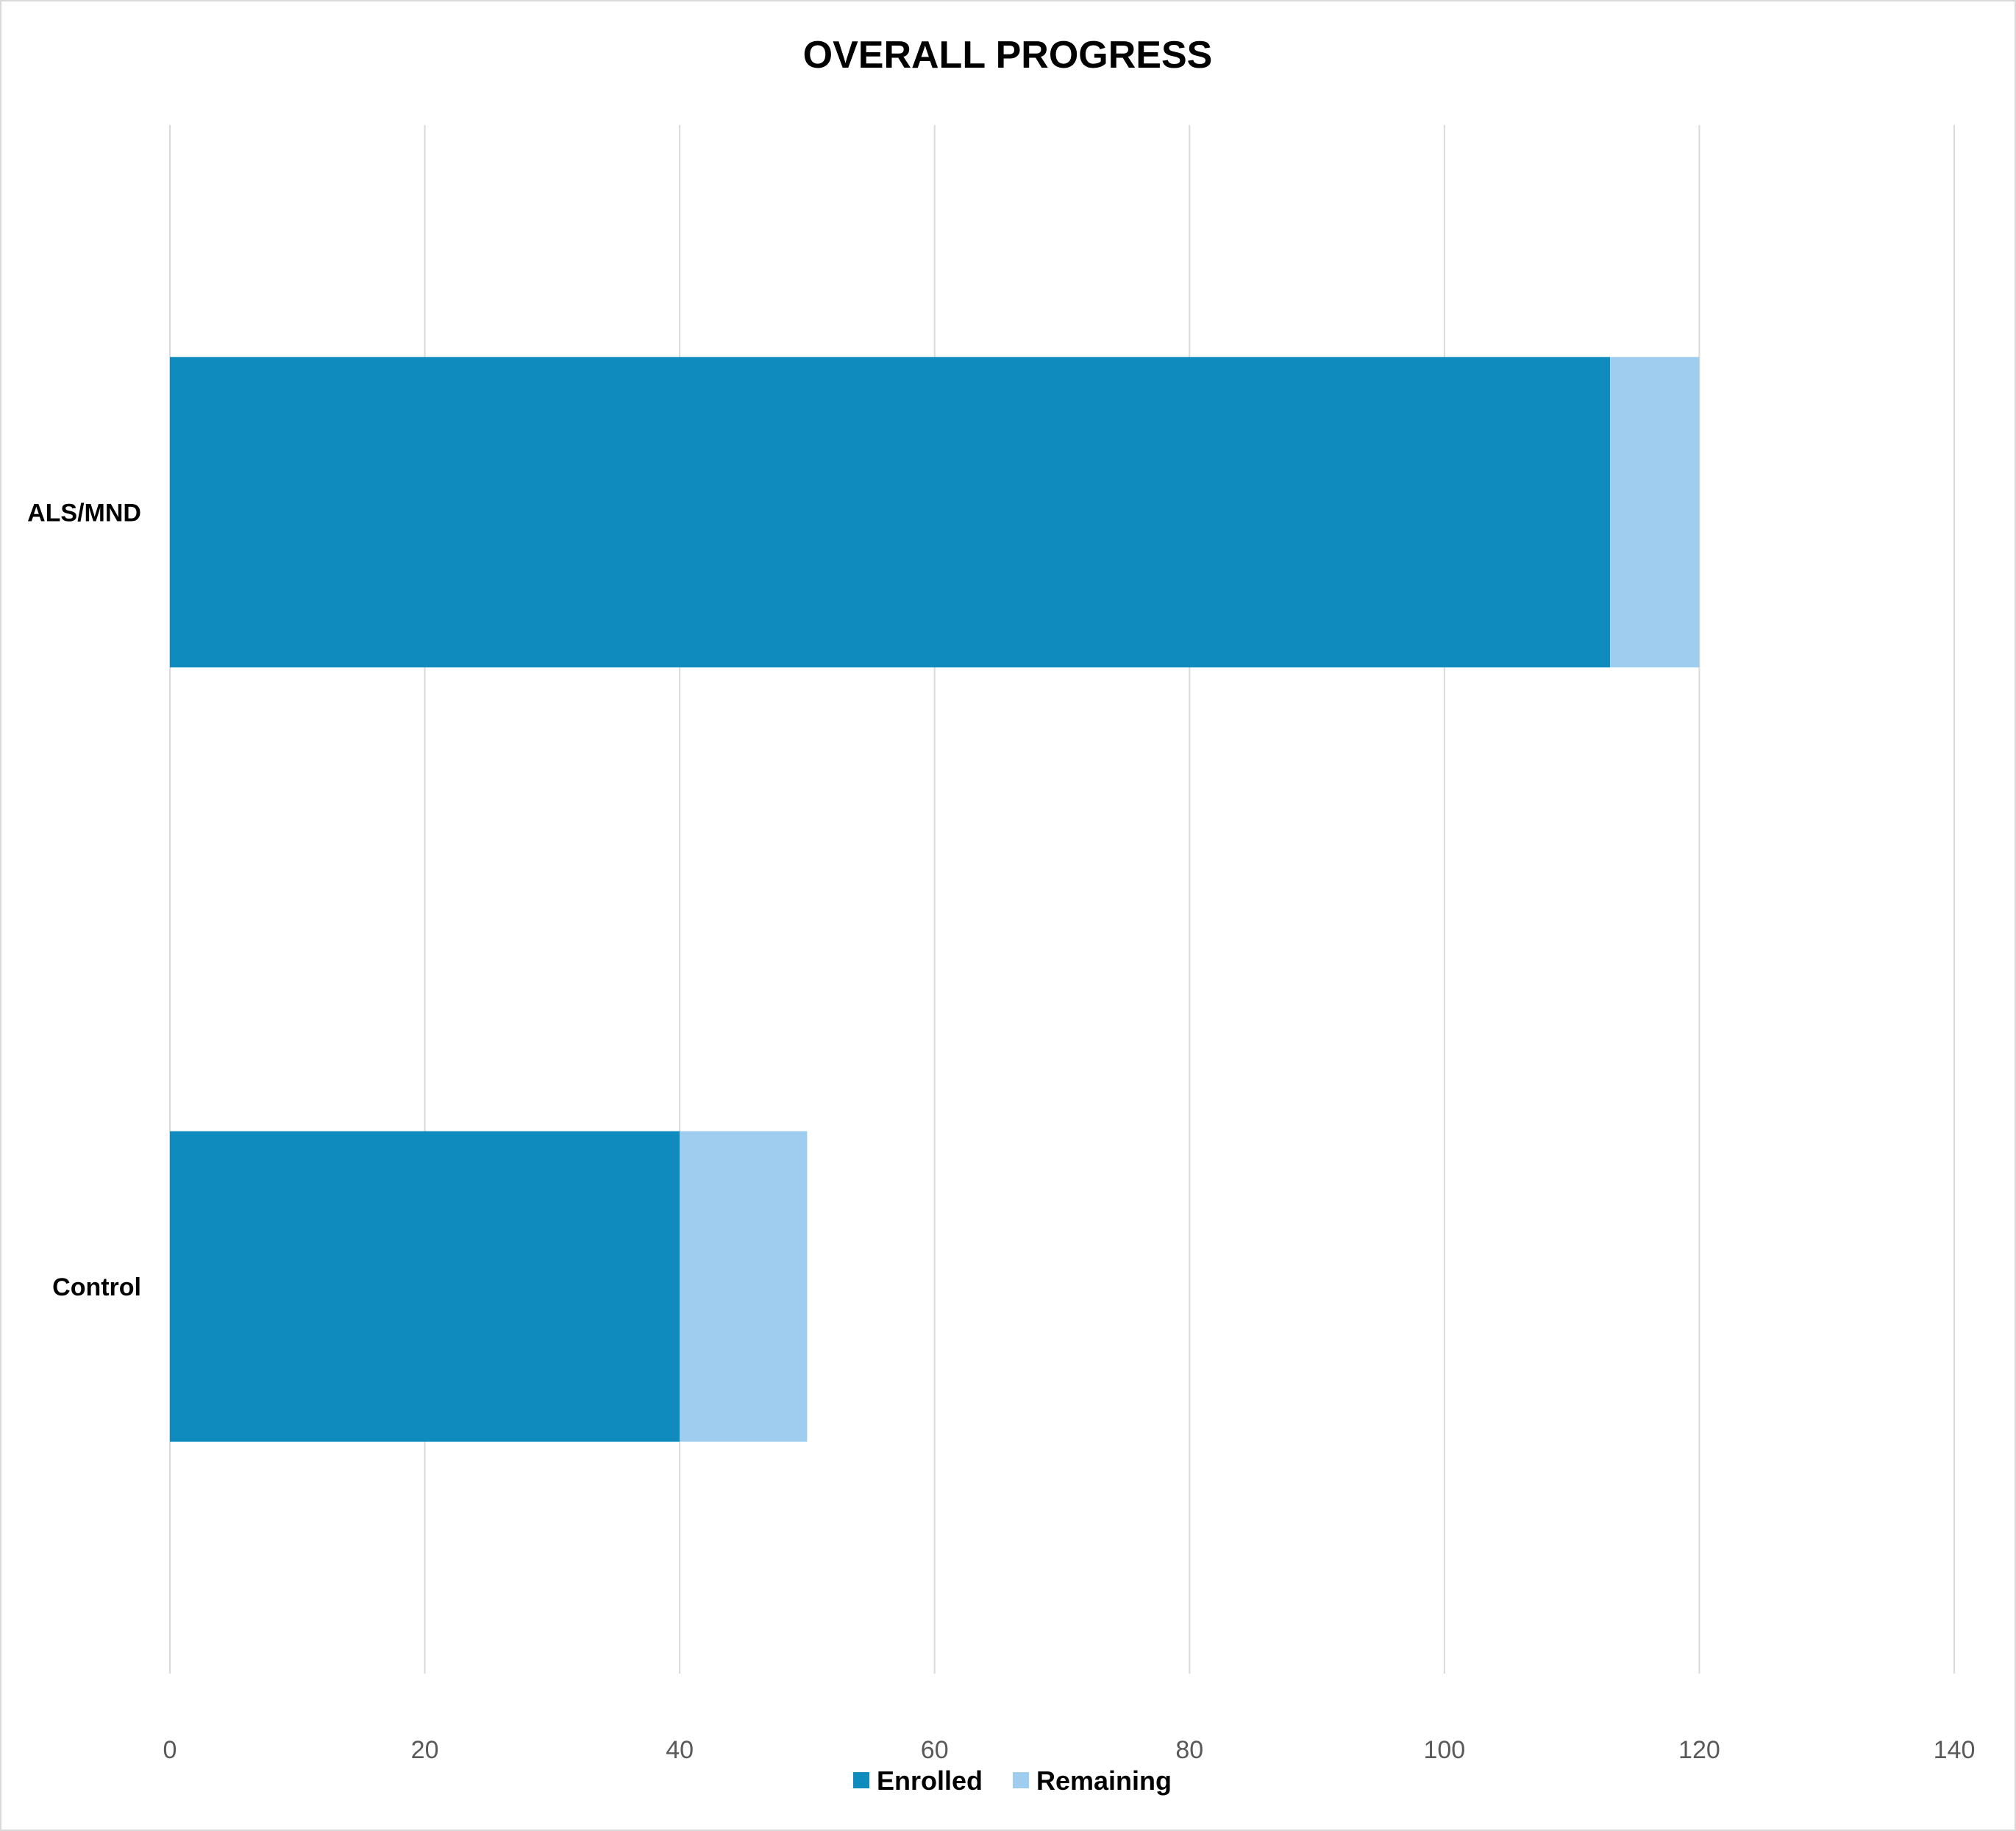 Image resolution: width=2016 pixels, height=1831 pixels. What do you see at coordinates (1444, 1750) in the screenshot?
I see `x-tick-label-100: 100` at bounding box center [1444, 1750].